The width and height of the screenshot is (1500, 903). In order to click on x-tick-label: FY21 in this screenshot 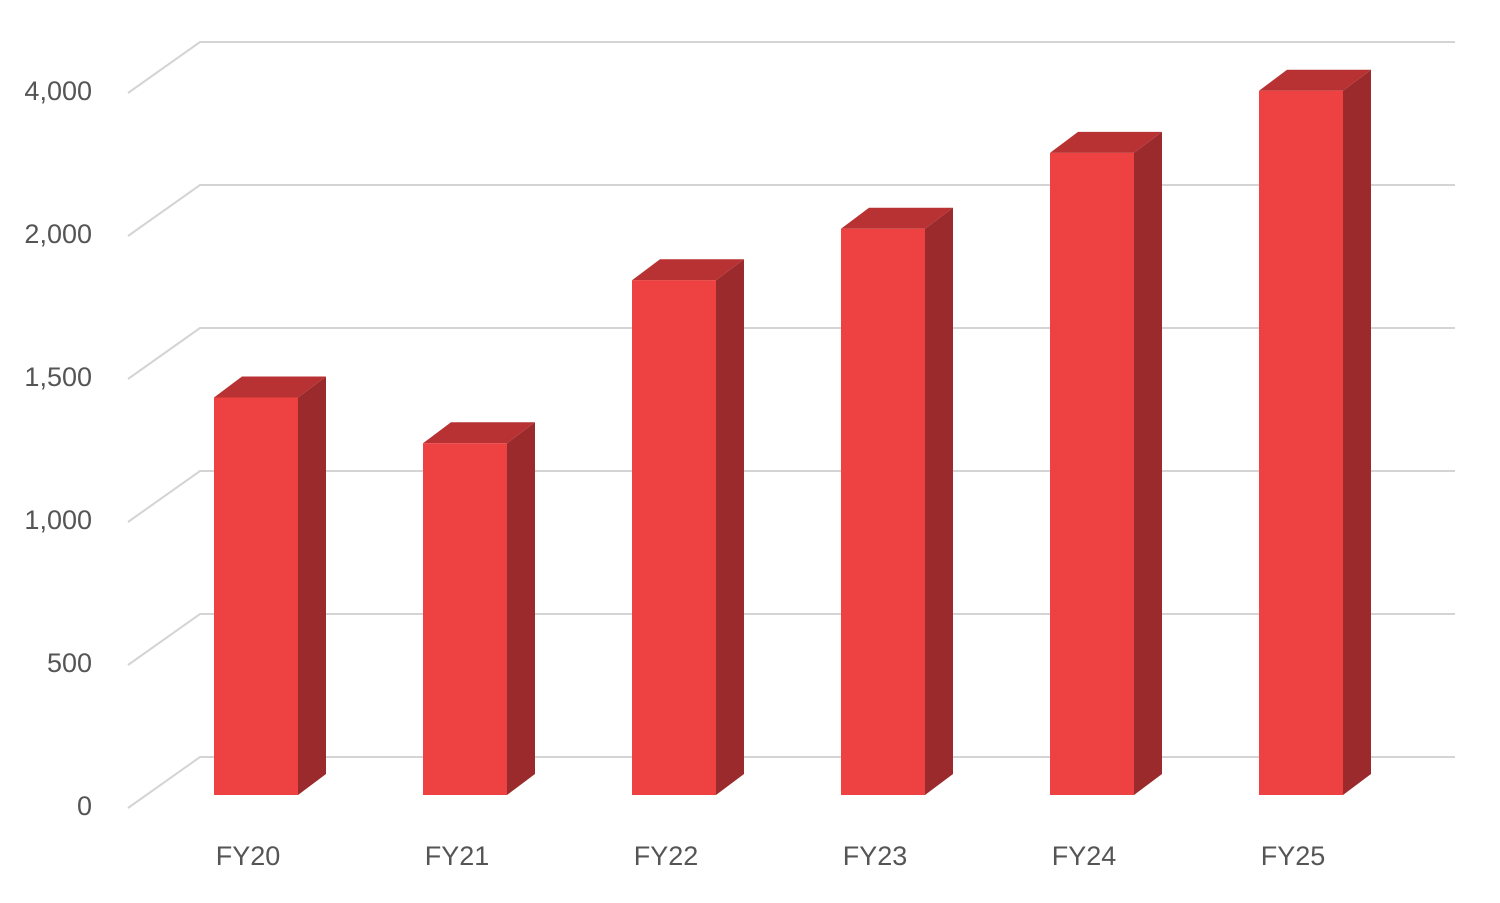, I will do `click(457, 856)`.